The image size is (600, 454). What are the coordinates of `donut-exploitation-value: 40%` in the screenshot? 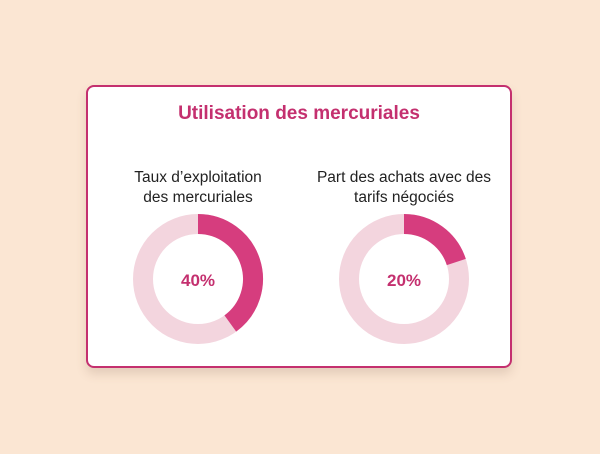 It's located at (198, 280).